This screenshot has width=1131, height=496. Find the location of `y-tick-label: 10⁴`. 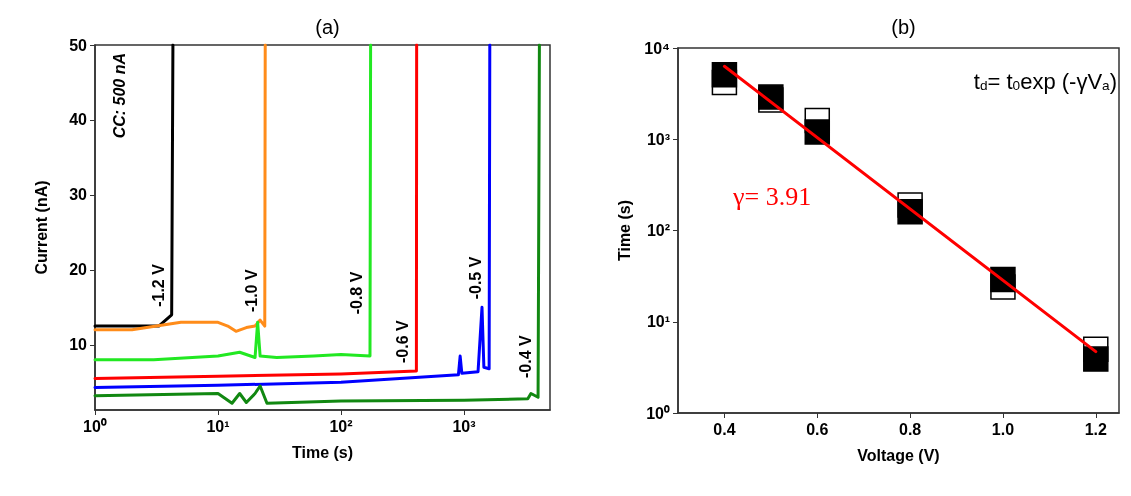

y-tick-label: 10⁴ is located at coordinates (657, 48).